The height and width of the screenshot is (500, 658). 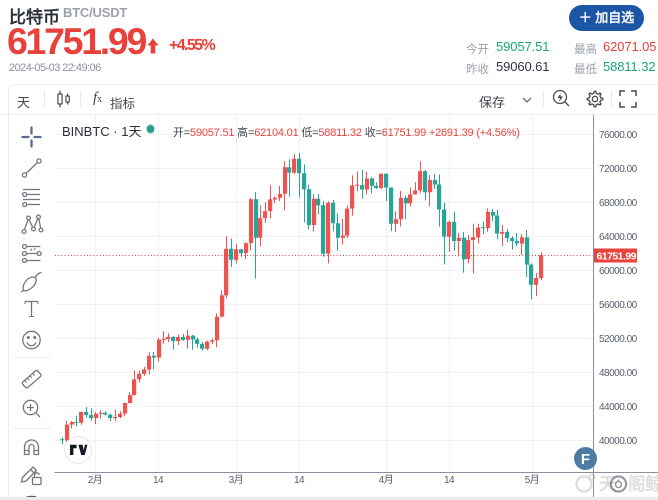 I want to click on svg-text: 60000.00, so click(x=618, y=271).